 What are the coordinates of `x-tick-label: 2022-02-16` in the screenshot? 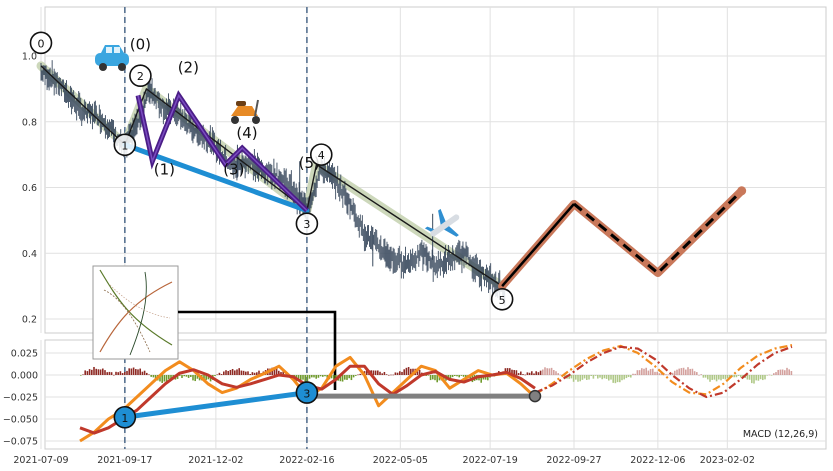 It's located at (306, 460).